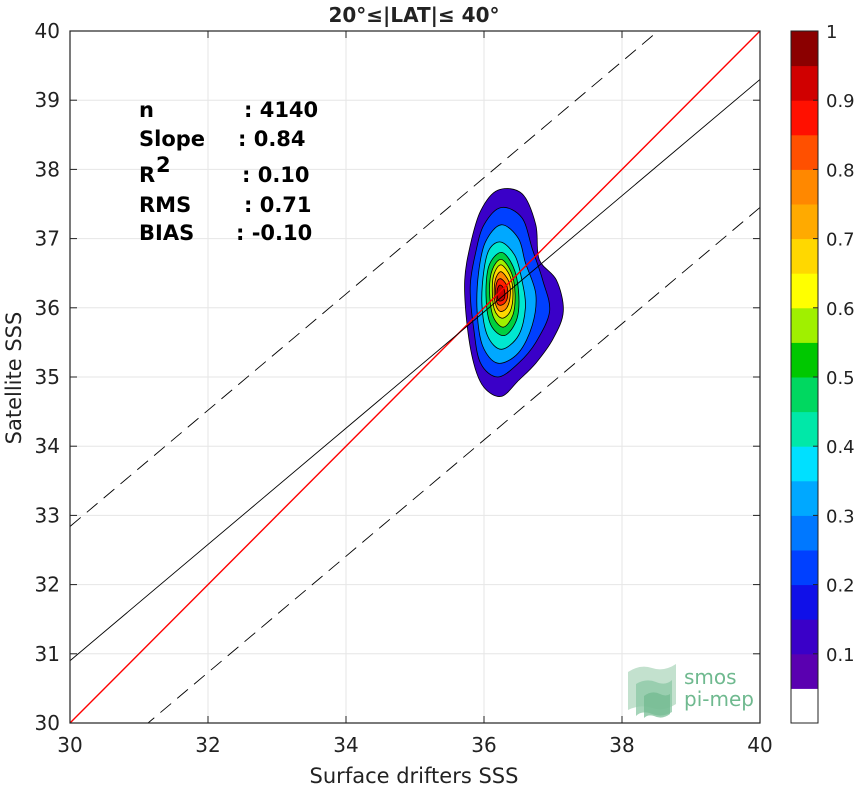 This screenshot has height=790, width=858. What do you see at coordinates (47, 723) in the screenshot?
I see `y-tick-label: 30` at bounding box center [47, 723].